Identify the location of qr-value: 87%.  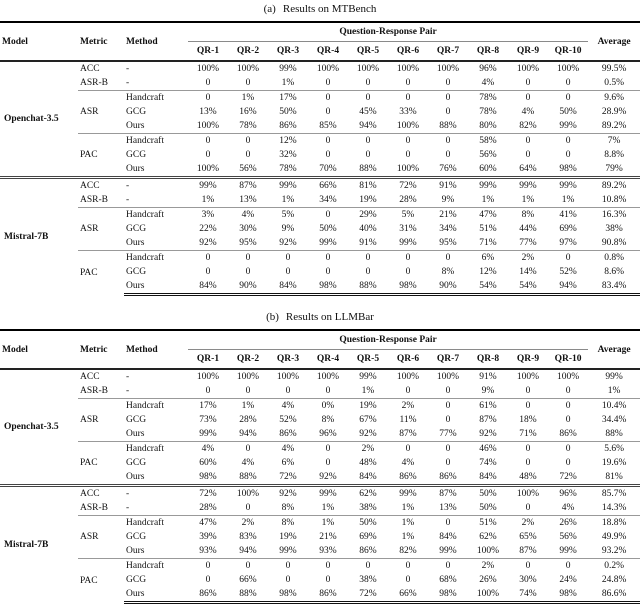
(408, 434).